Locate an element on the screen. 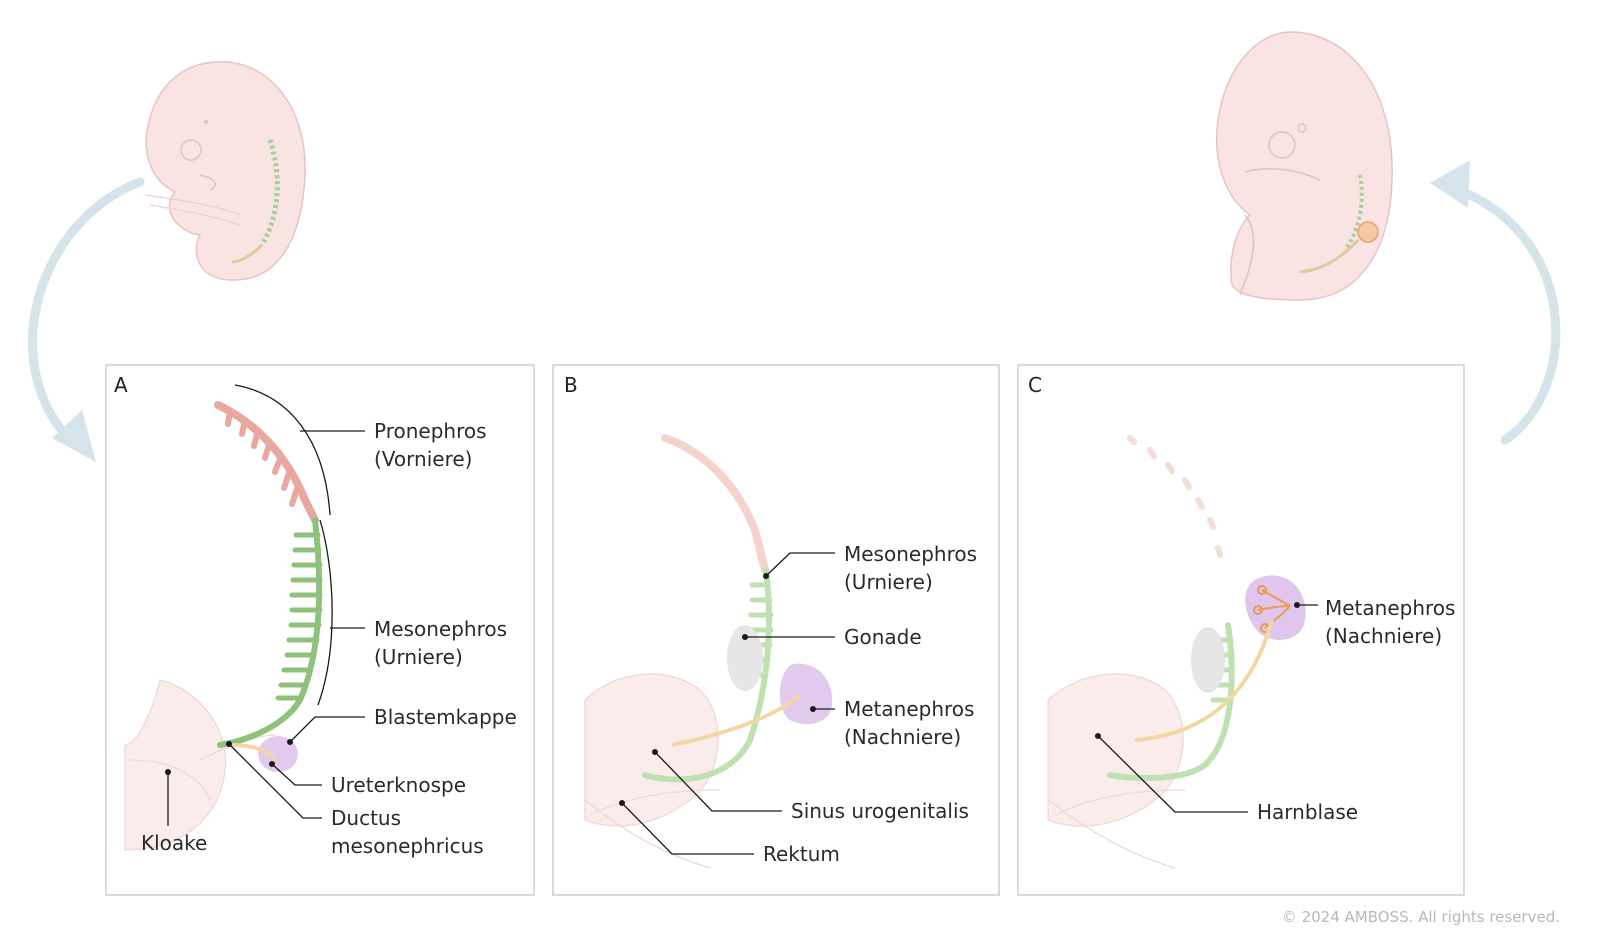  ureterknospe-shape is located at coordinates (253, 752).